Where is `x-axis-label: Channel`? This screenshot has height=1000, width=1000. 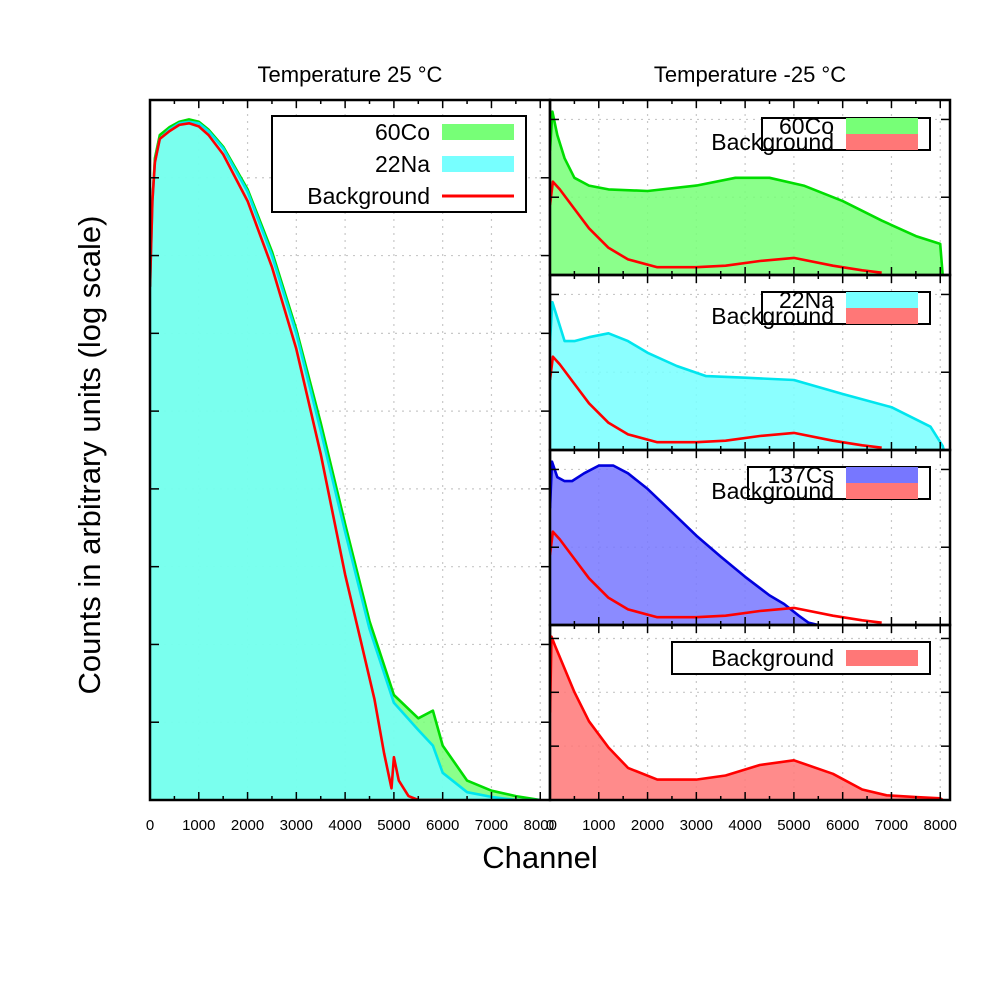 x-axis-label: Channel is located at coordinates (539, 857).